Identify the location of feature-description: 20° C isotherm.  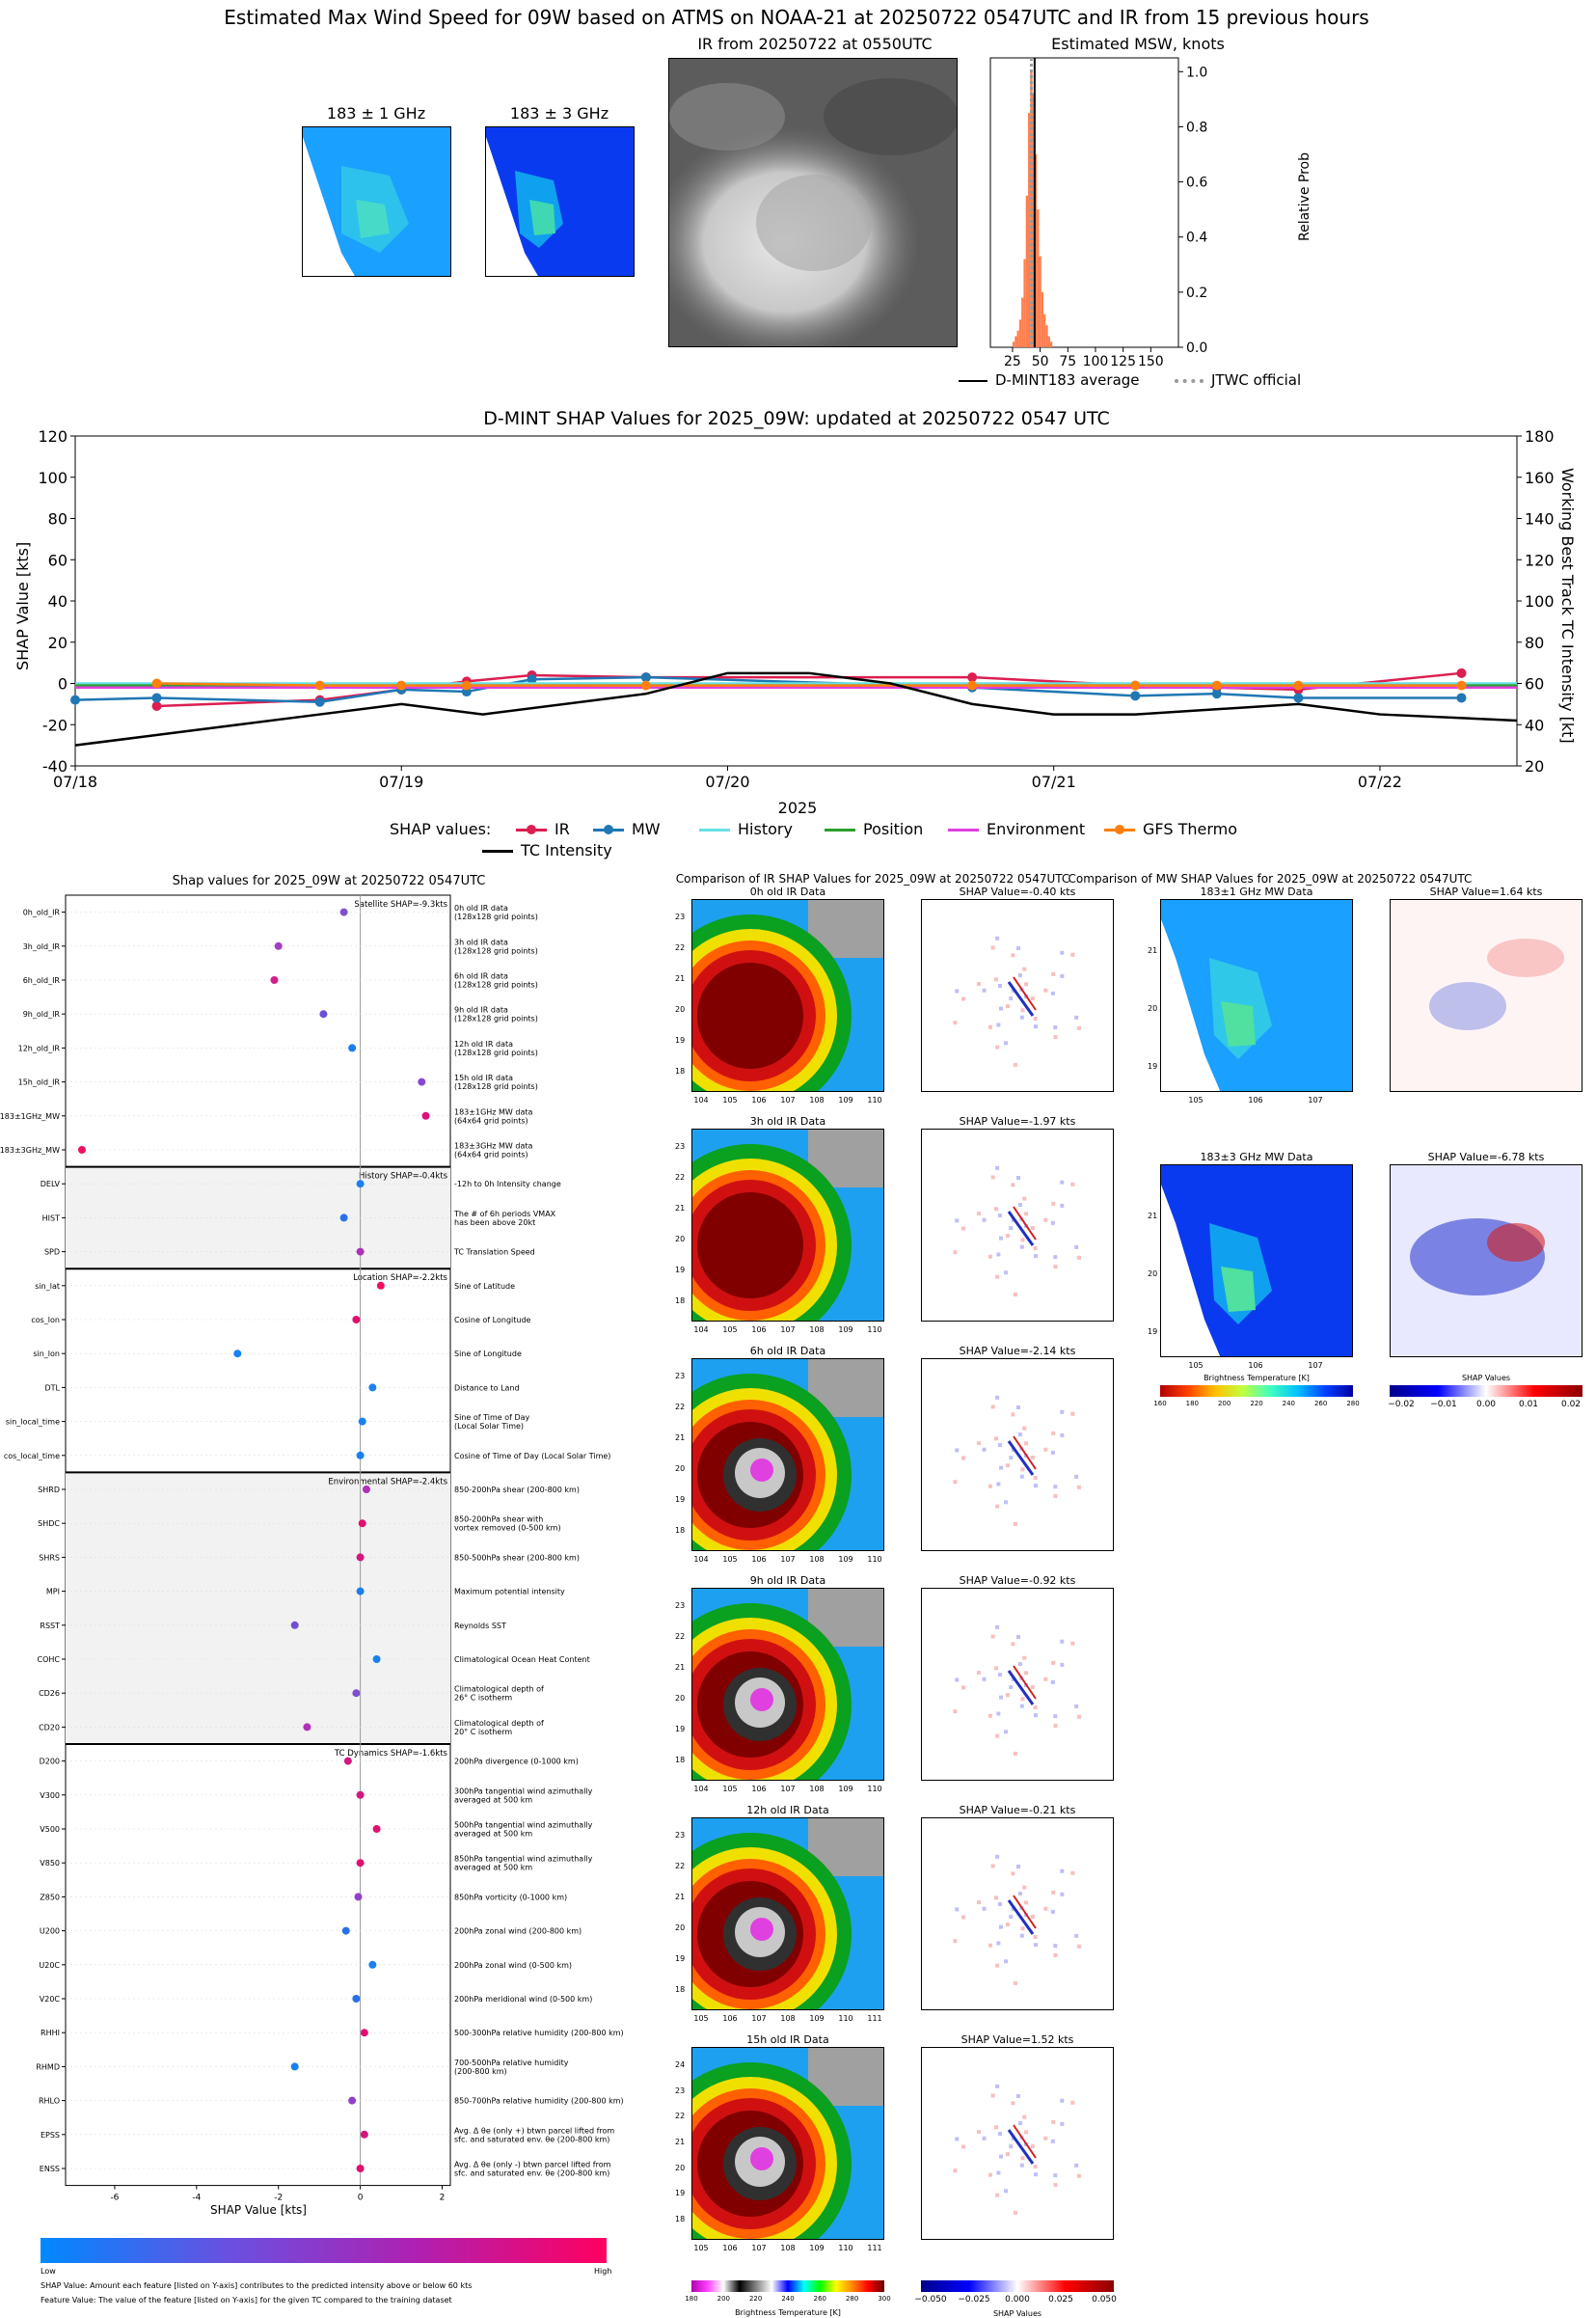
(483, 1732).